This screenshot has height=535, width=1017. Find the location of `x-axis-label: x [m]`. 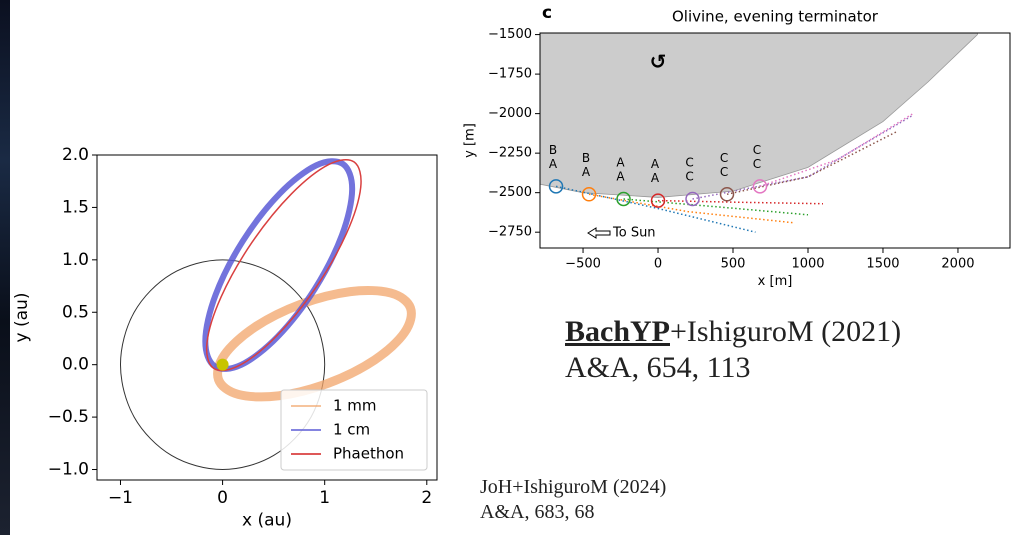

x-axis-label: x [m] is located at coordinates (775, 281).